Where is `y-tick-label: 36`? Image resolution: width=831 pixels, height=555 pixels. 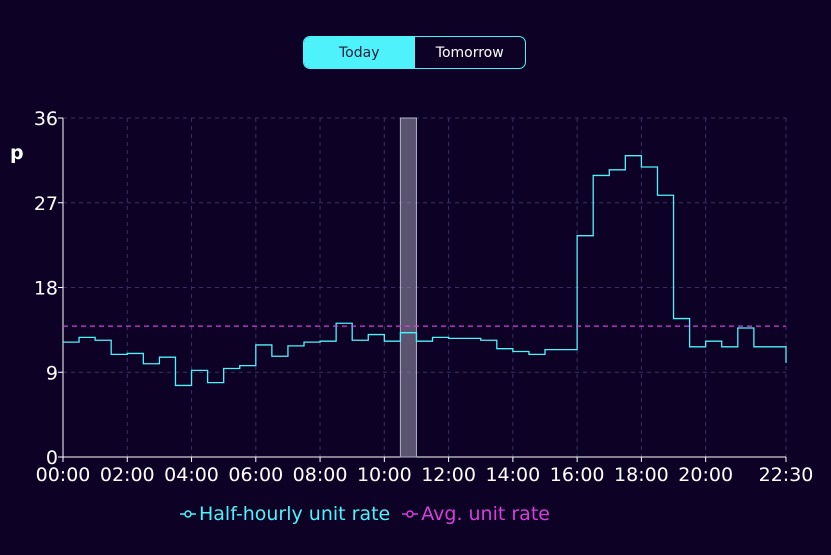 y-tick-label: 36 is located at coordinates (46, 119).